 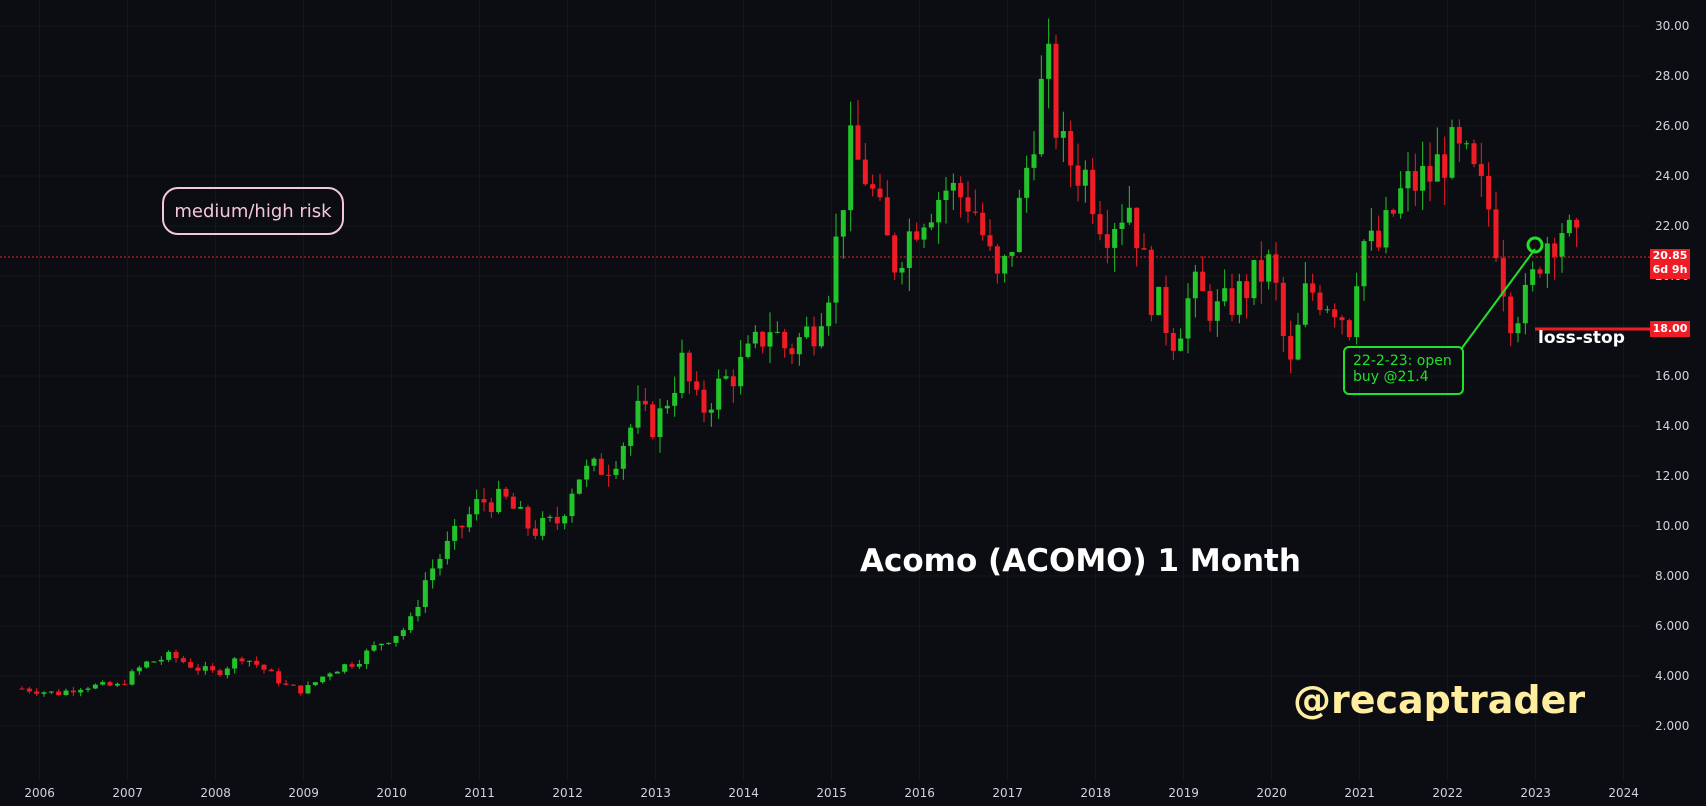 I want to click on stop-price-tag: 18.00, so click(x=1670, y=329).